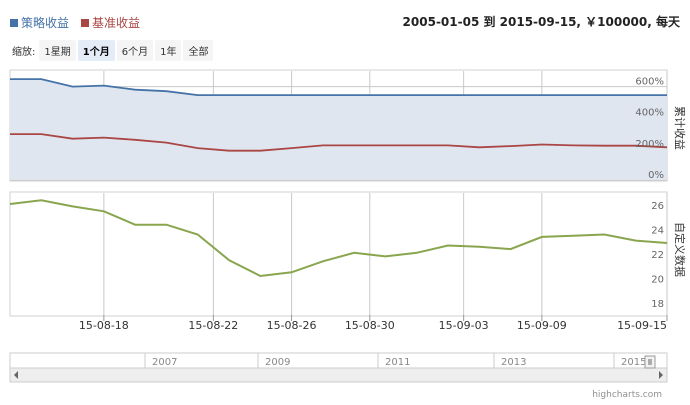 Image resolution: width=690 pixels, height=405 pixels. What do you see at coordinates (338, 375) in the screenshot?
I see `navigator-scrollbar-track` at bounding box center [338, 375].